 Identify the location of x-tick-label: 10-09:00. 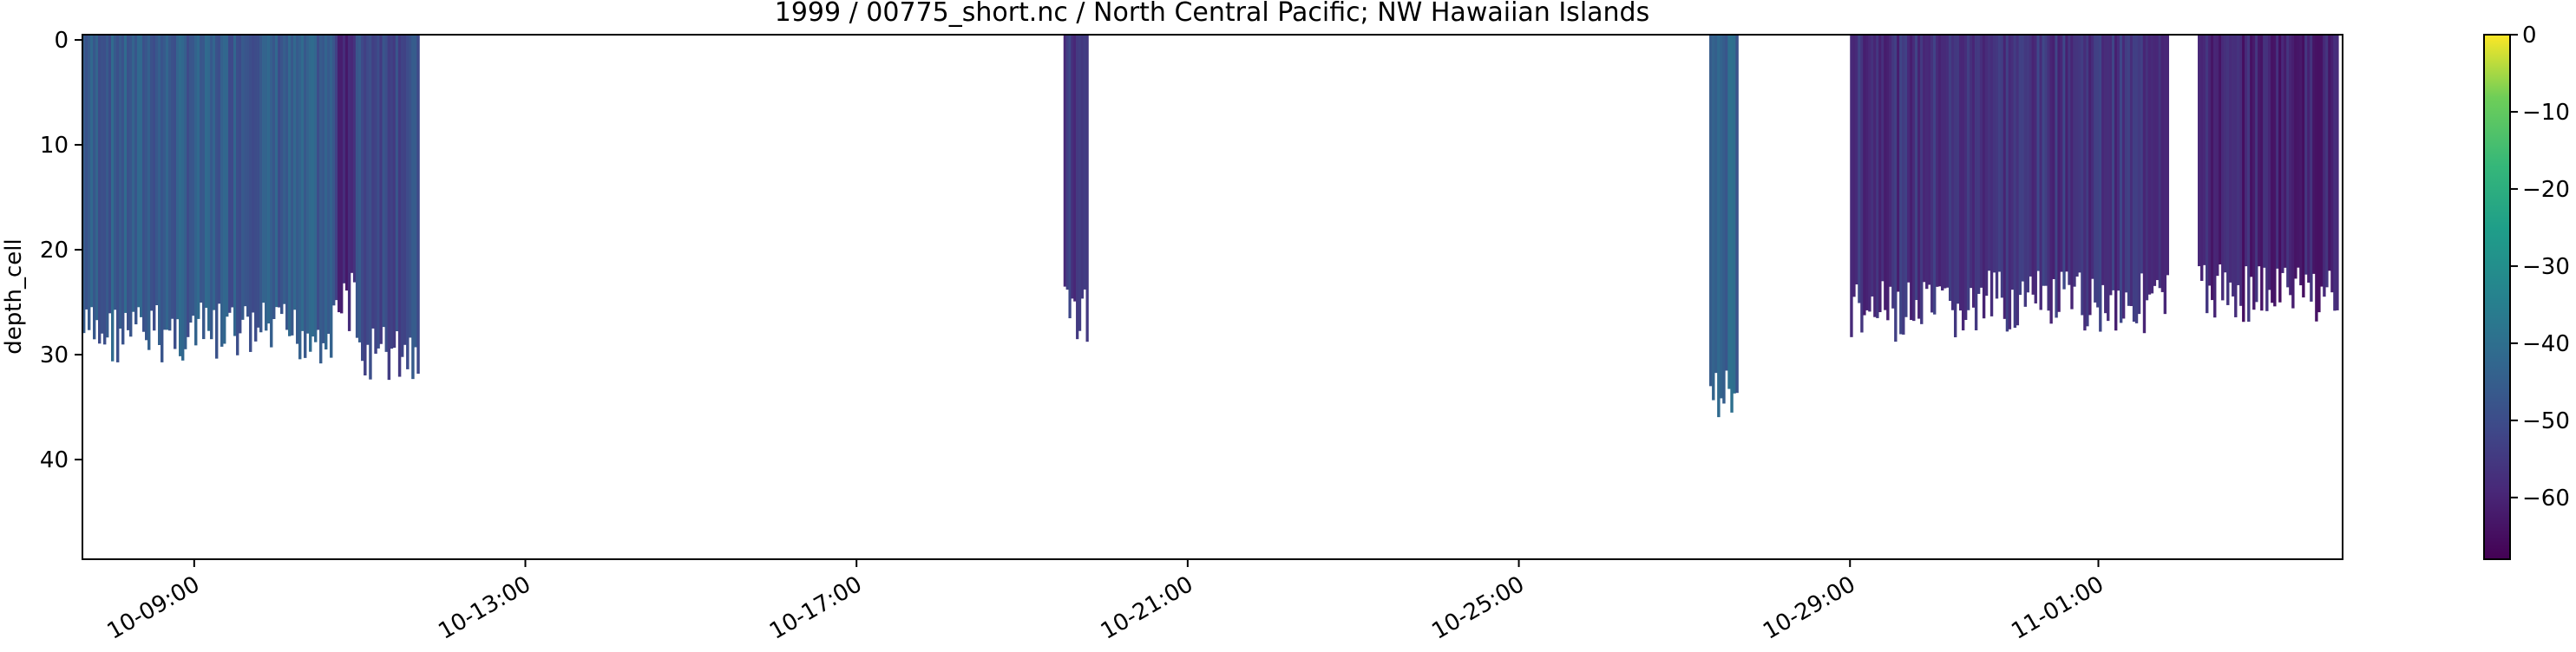
(154, 608).